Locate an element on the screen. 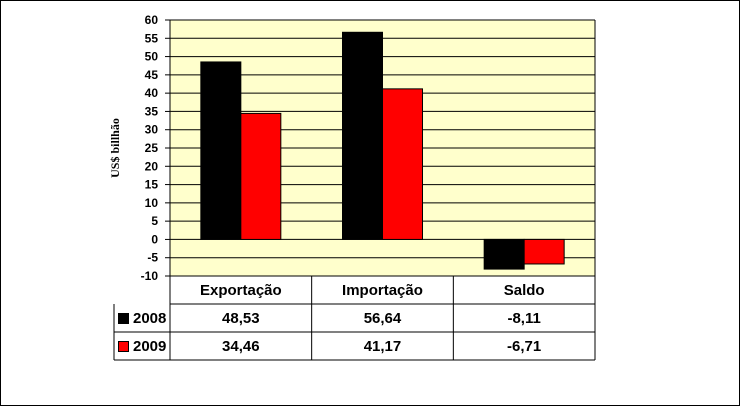 The width and height of the screenshot is (740, 406). table-header-2: Saldo is located at coordinates (524, 290).